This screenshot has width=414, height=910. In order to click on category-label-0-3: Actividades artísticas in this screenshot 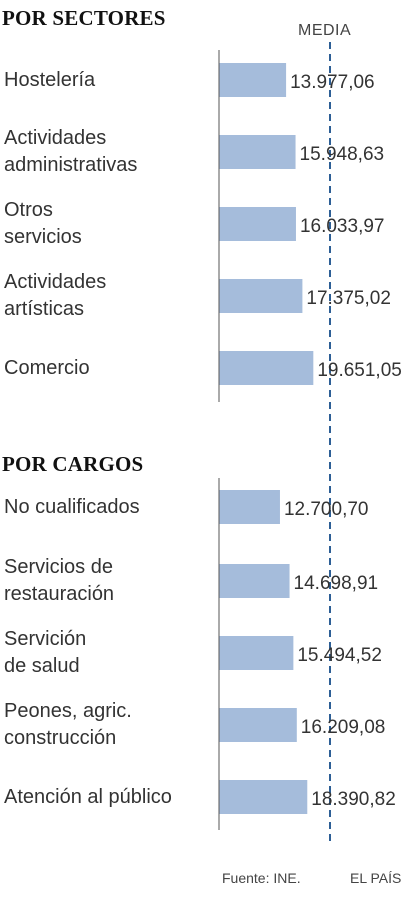, I will do `click(55, 295)`.